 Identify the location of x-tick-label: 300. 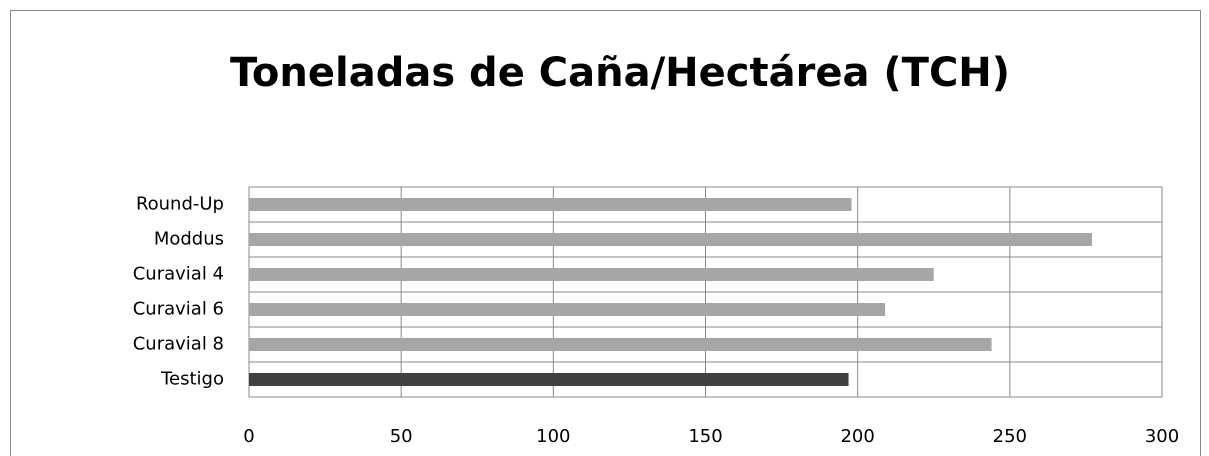
(1162, 436).